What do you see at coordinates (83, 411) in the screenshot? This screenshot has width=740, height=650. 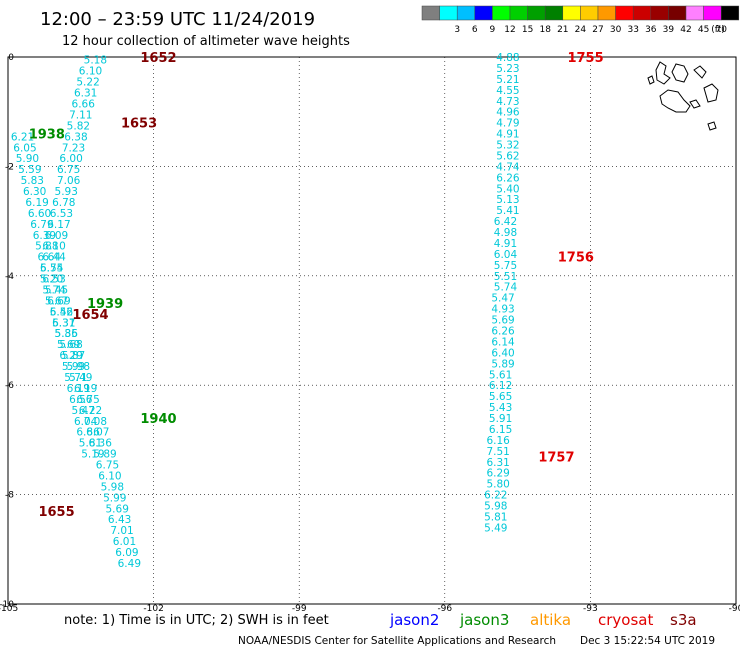 I see `wave-height-value: 5.47` at bounding box center [83, 411].